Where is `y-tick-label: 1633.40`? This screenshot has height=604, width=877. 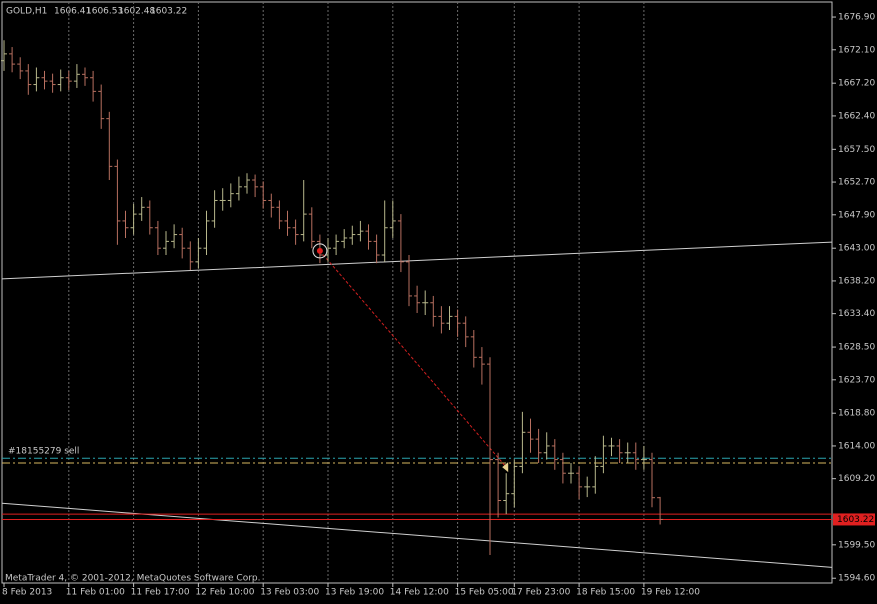
y-tick-label: 1633.40 is located at coordinates (856, 314).